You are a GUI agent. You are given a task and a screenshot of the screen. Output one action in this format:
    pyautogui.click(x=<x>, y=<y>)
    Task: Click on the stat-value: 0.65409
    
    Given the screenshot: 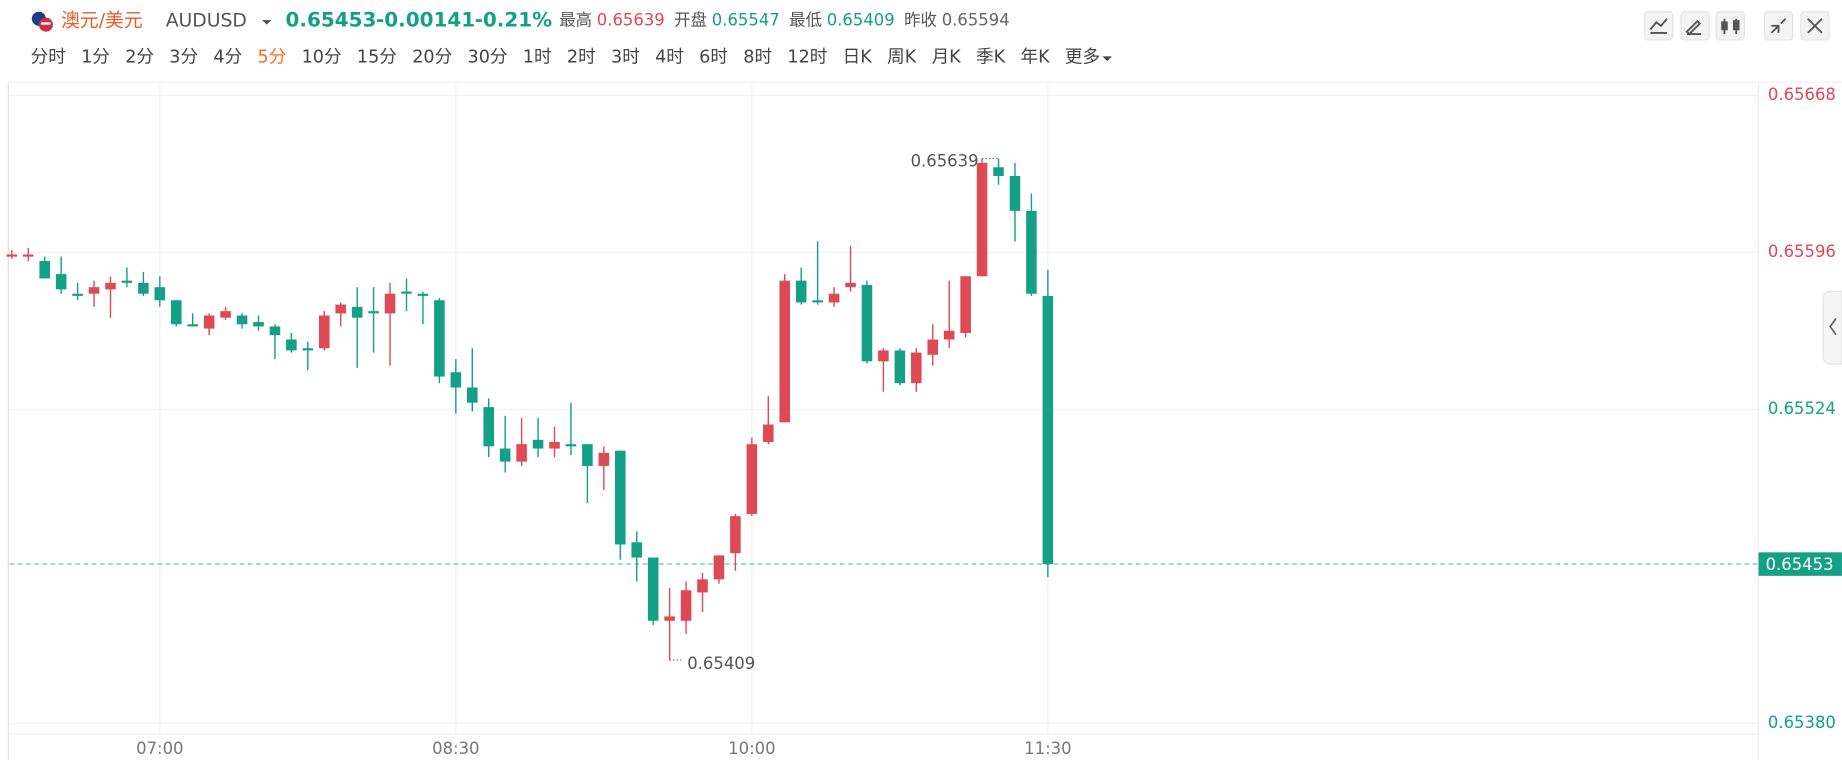 What is the action you would take?
    pyautogui.click(x=861, y=20)
    